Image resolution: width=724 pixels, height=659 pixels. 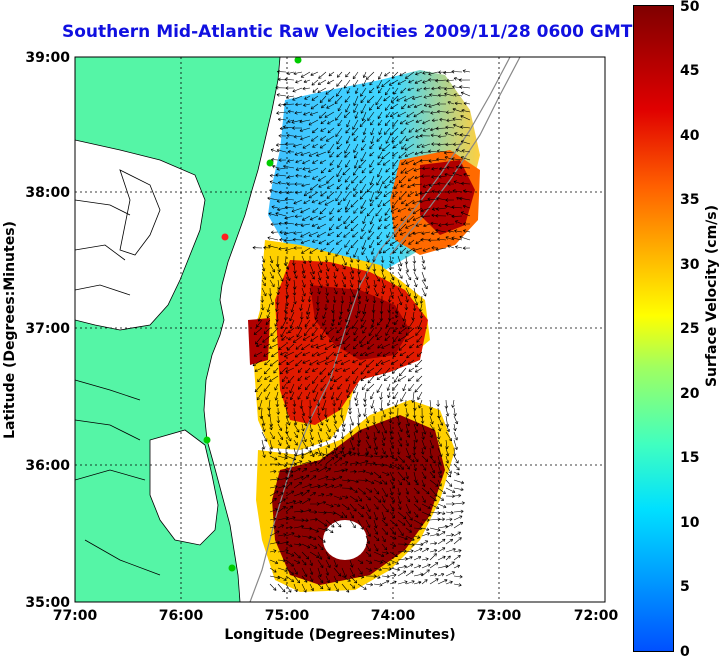 I want to click on y-axis-label: Latitude (Degrees:Minutes), so click(x=10, y=330).